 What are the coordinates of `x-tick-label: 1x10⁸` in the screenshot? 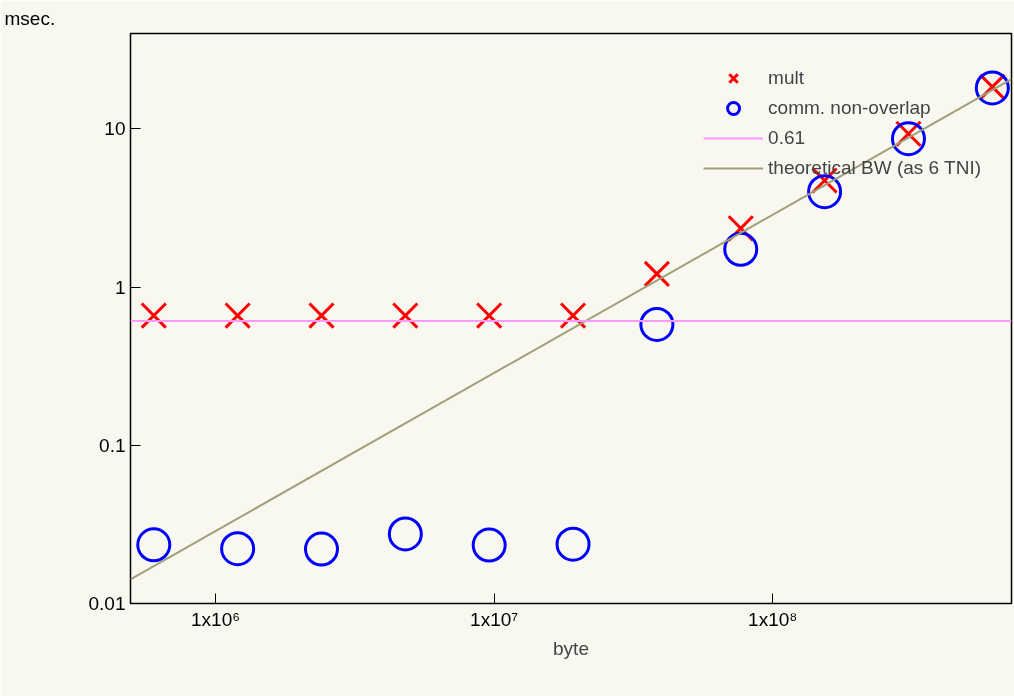 It's located at (773, 619).